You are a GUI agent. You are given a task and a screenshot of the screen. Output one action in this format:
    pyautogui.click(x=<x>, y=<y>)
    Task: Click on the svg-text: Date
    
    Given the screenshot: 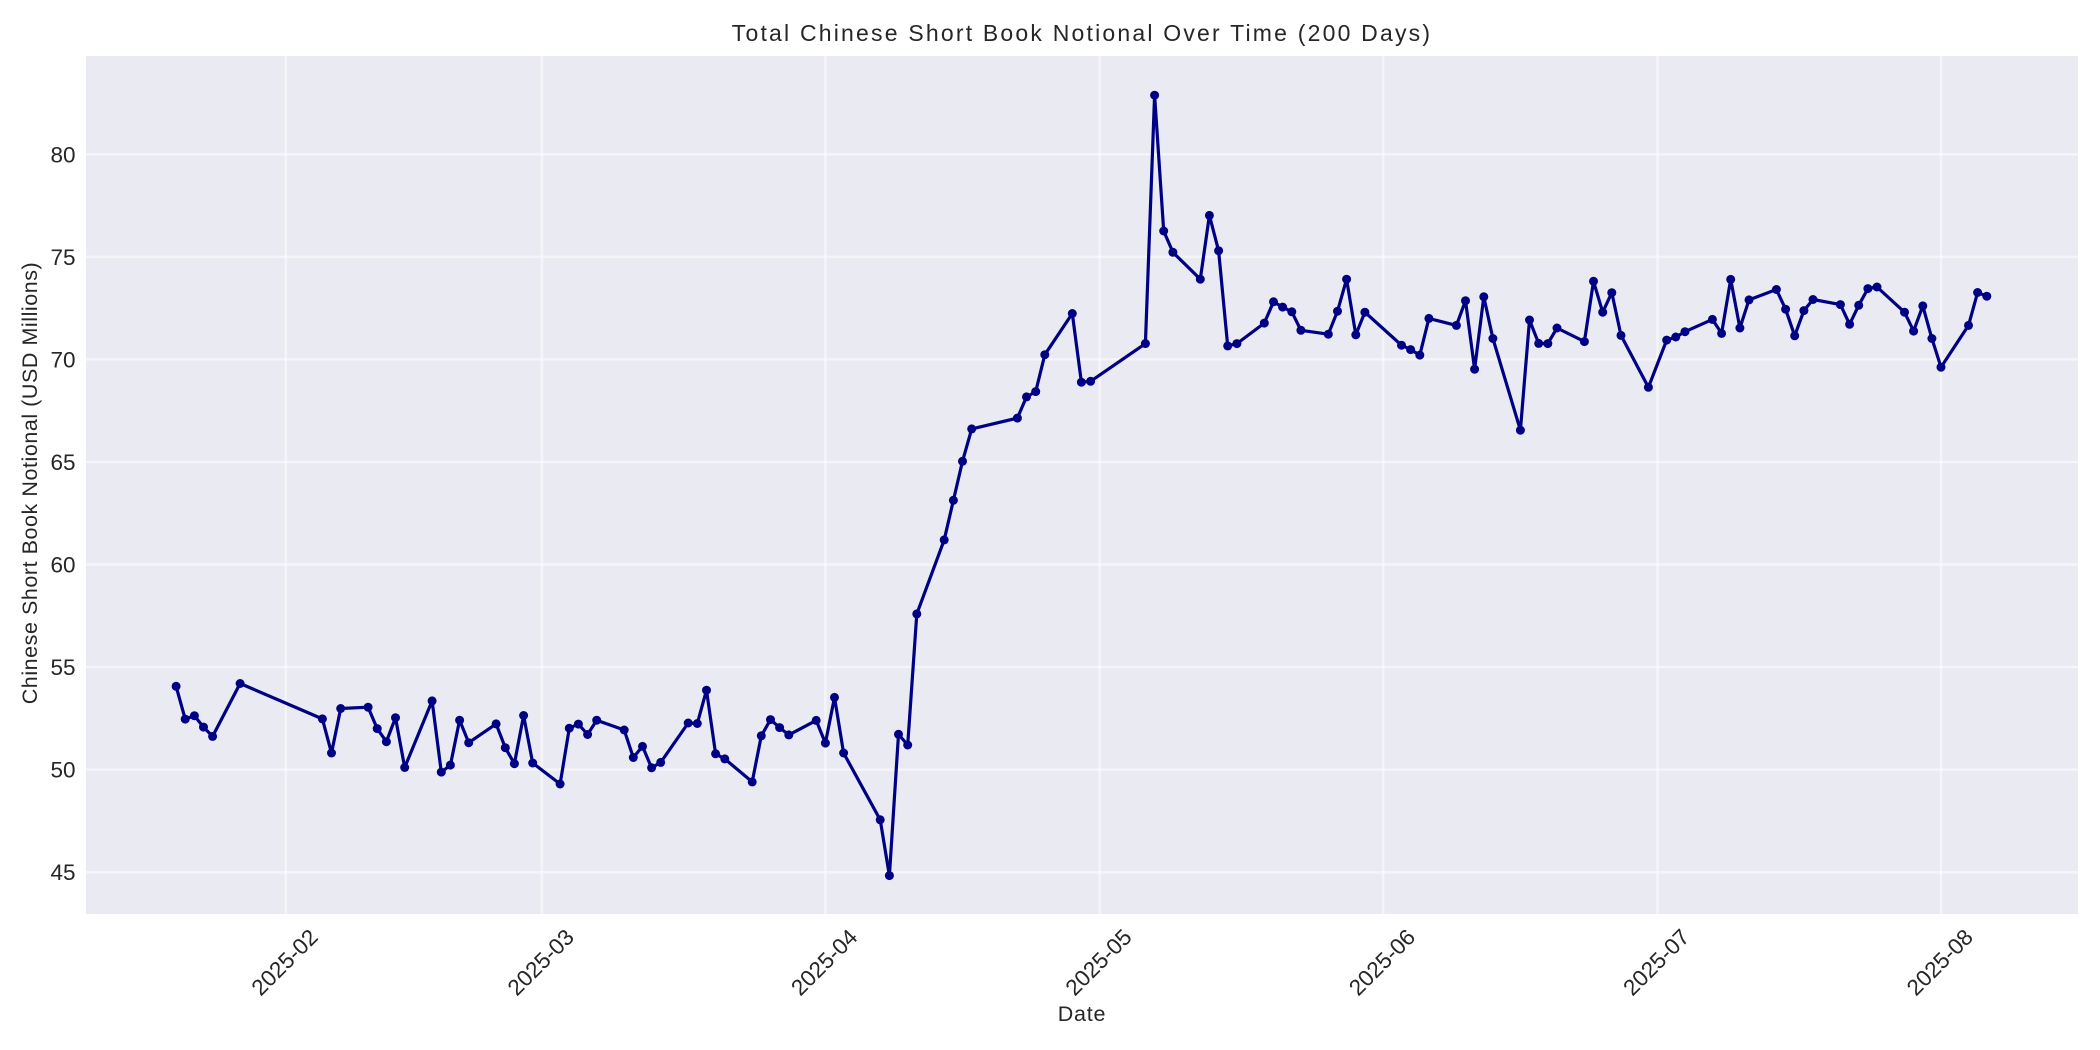 What is the action you would take?
    pyautogui.click(x=1082, y=1014)
    